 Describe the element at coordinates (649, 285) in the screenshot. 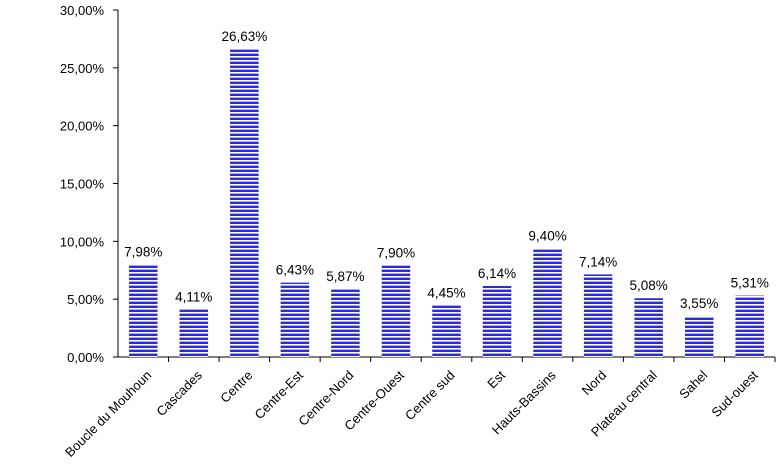

I see `data-label: 5,08%` at that location.